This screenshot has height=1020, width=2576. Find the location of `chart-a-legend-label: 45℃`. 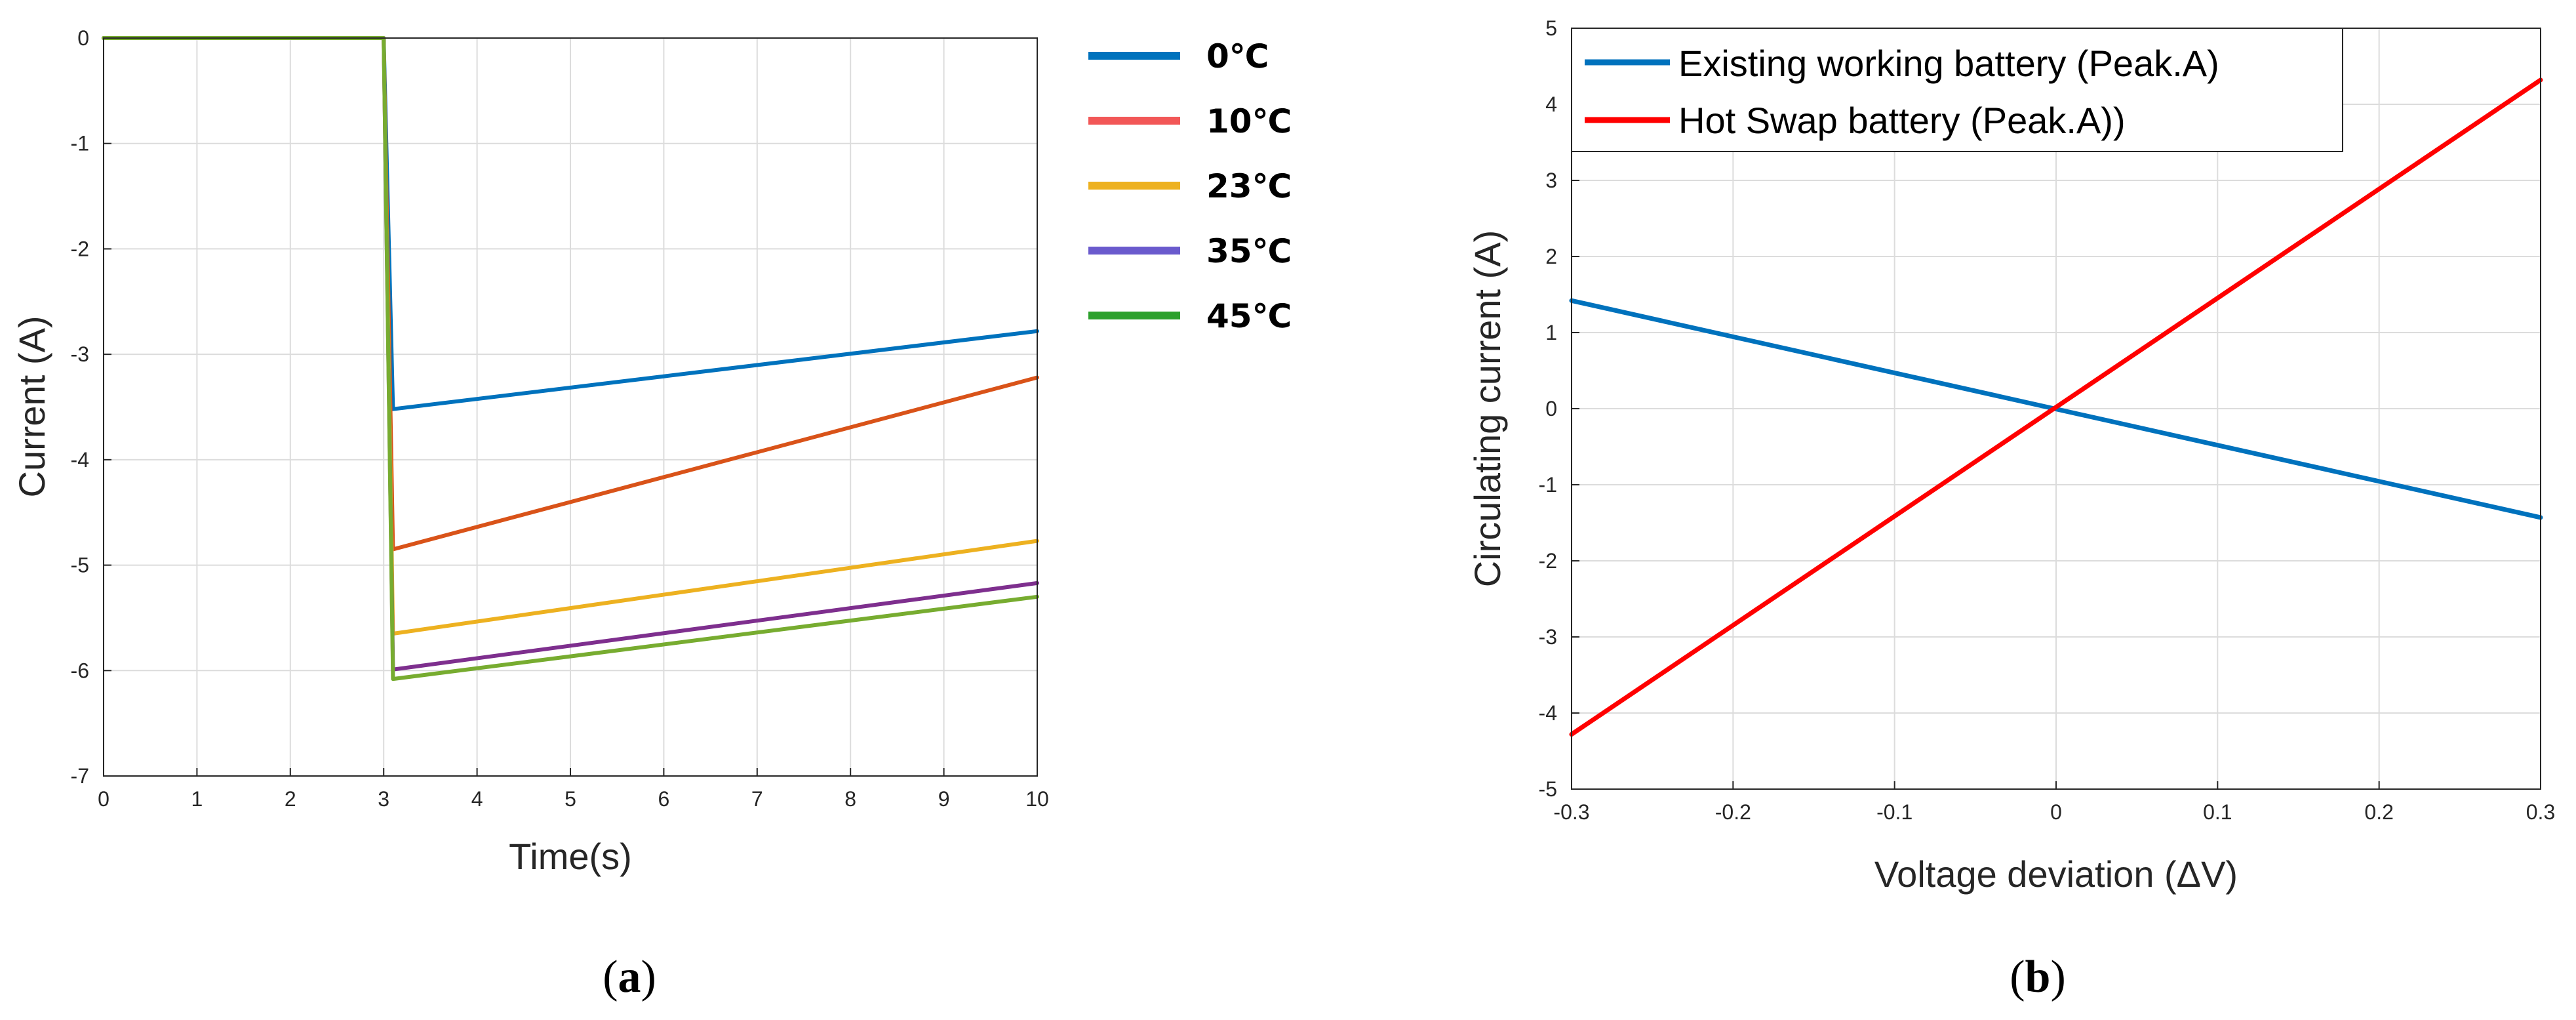

chart-a-legend-label: 45℃ is located at coordinates (1249, 316).